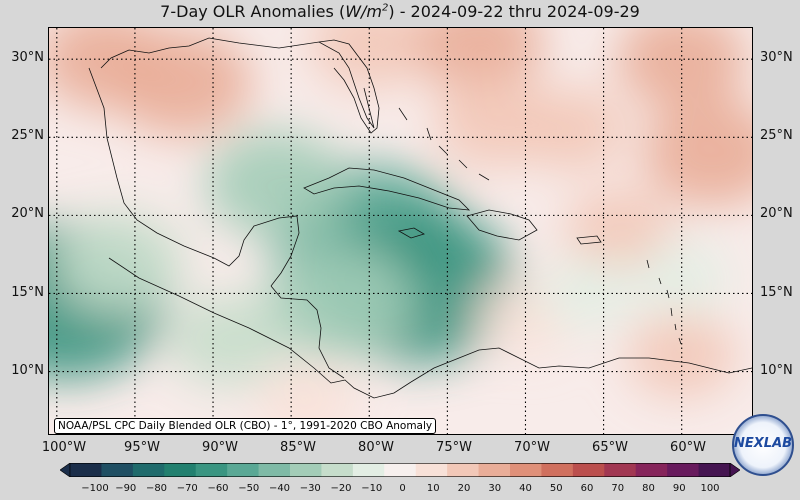 The height and width of the screenshot is (500, 800). Describe the element at coordinates (776, 213) in the screenshot. I see `lat-label-right-20n: 20°N` at that location.